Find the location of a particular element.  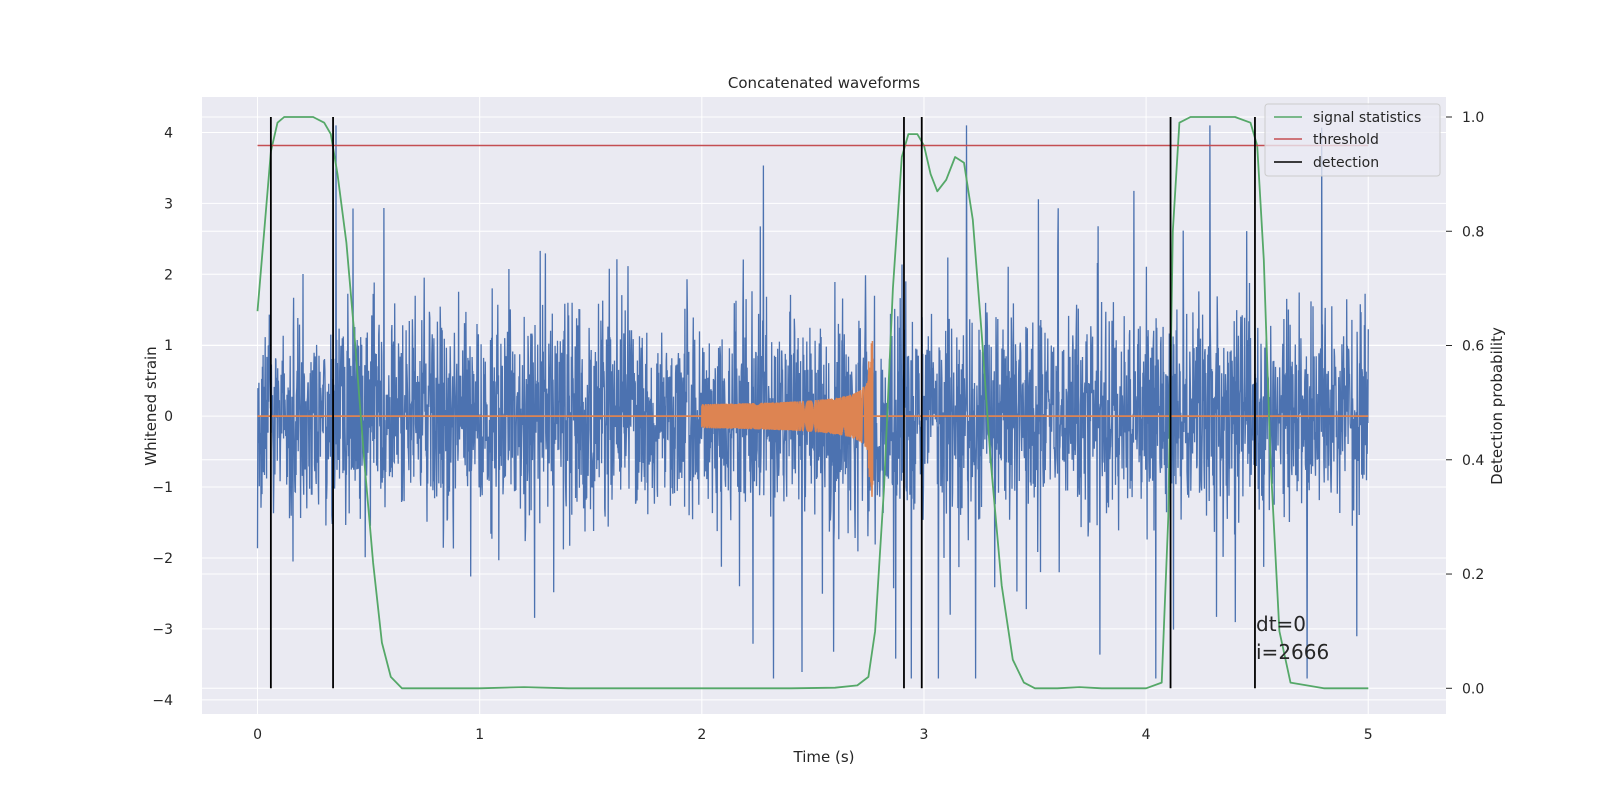

y-right-tick-label: 0.8 is located at coordinates (1473, 232).